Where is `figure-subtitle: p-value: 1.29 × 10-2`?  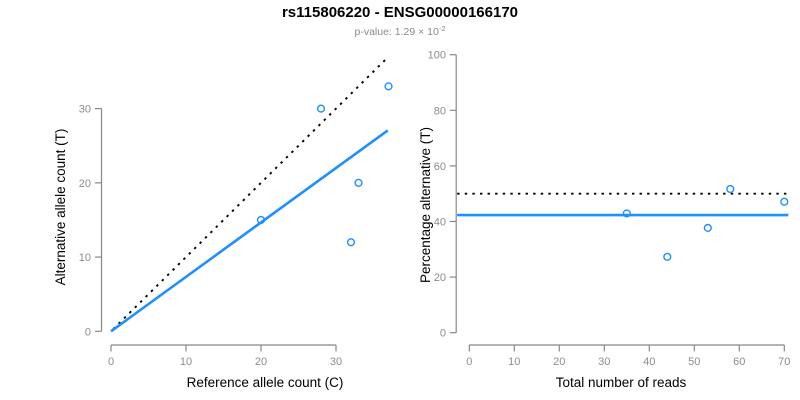
figure-subtitle: p-value: 1.29 × 10-2 is located at coordinates (400, 31).